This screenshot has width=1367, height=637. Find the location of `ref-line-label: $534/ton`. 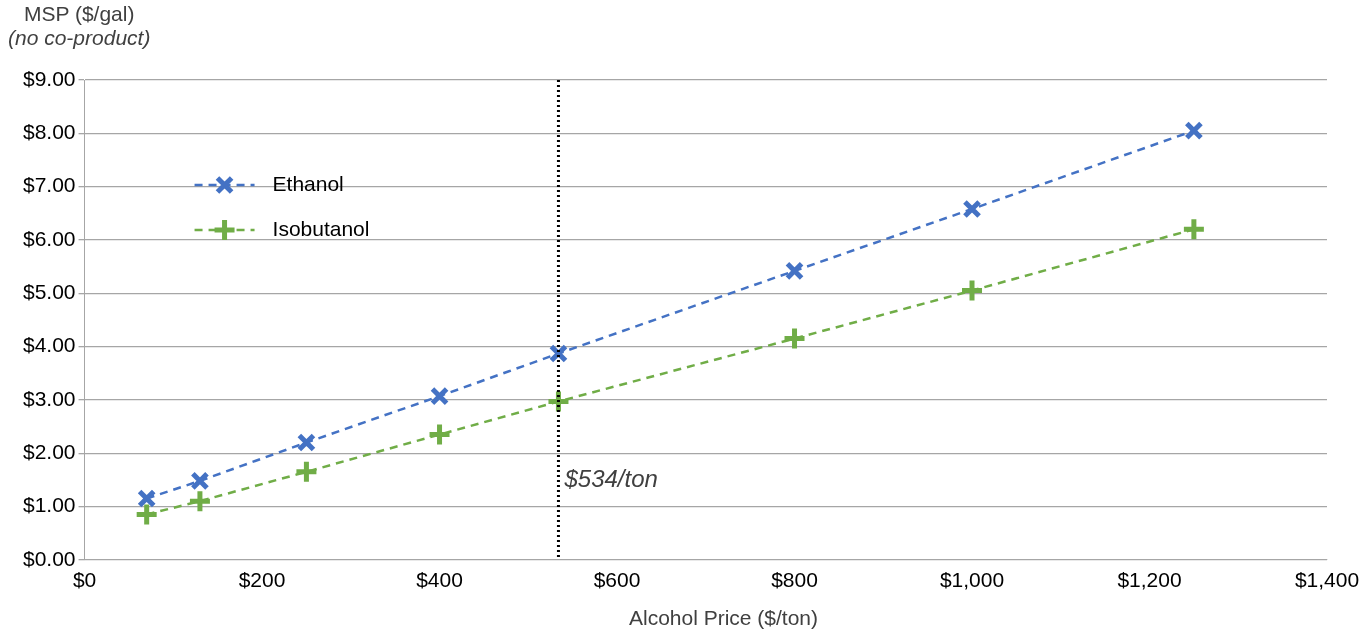

ref-line-label: $534/ton is located at coordinates (610, 478).